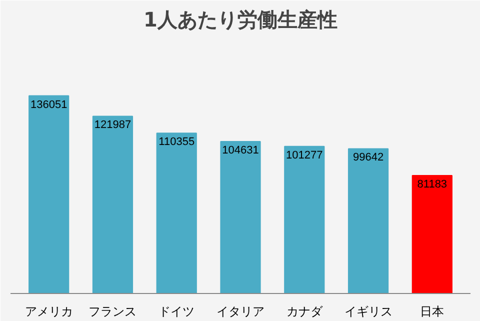 Image resolution: width=480 pixels, height=321 pixels. I want to click on data-label: 121987, so click(113, 125).